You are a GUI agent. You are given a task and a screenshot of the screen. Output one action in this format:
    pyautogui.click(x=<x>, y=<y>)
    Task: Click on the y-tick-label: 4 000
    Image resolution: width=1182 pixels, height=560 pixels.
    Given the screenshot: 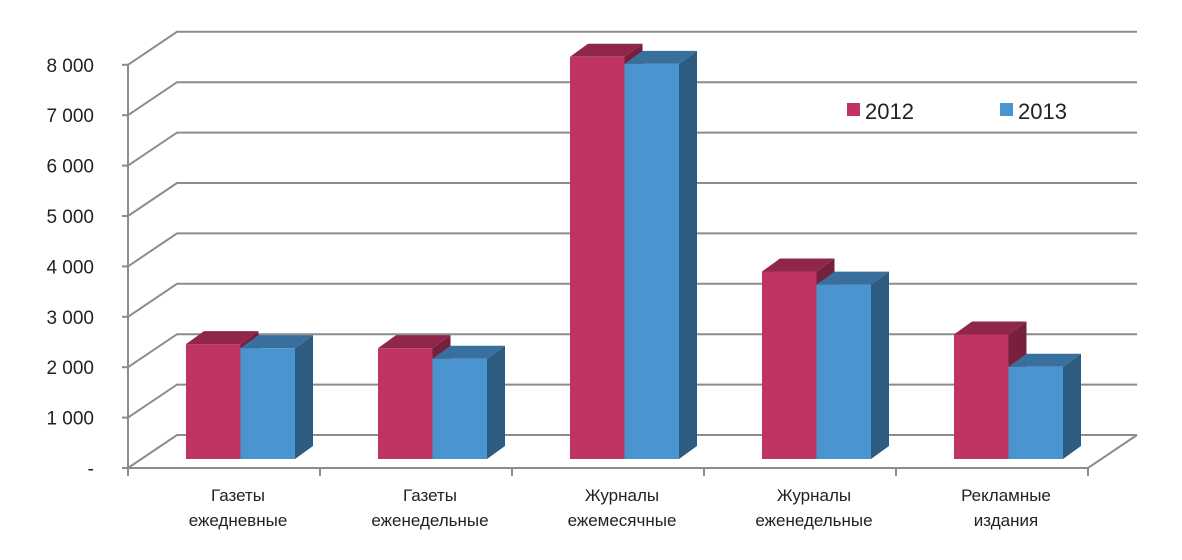 What is the action you would take?
    pyautogui.click(x=70, y=267)
    